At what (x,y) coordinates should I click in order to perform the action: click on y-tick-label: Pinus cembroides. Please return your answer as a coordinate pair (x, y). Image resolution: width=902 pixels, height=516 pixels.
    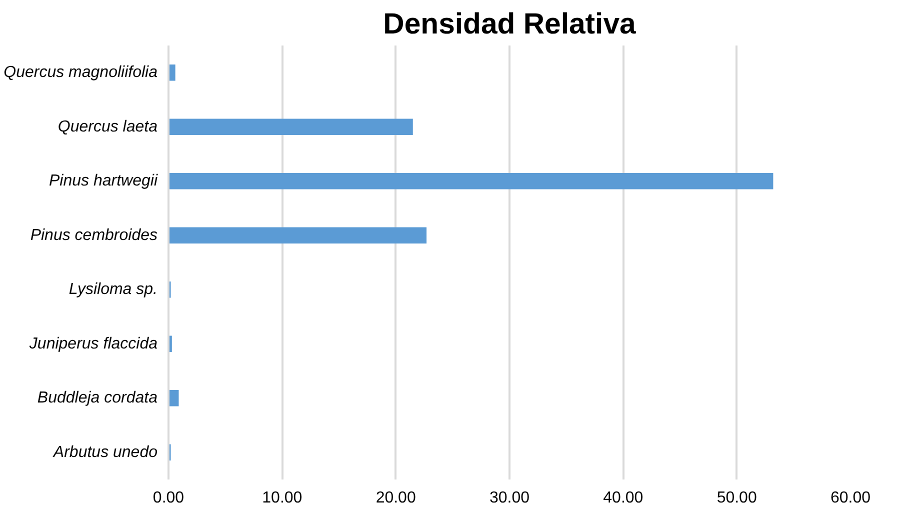
    Looking at the image, I should click on (94, 235).